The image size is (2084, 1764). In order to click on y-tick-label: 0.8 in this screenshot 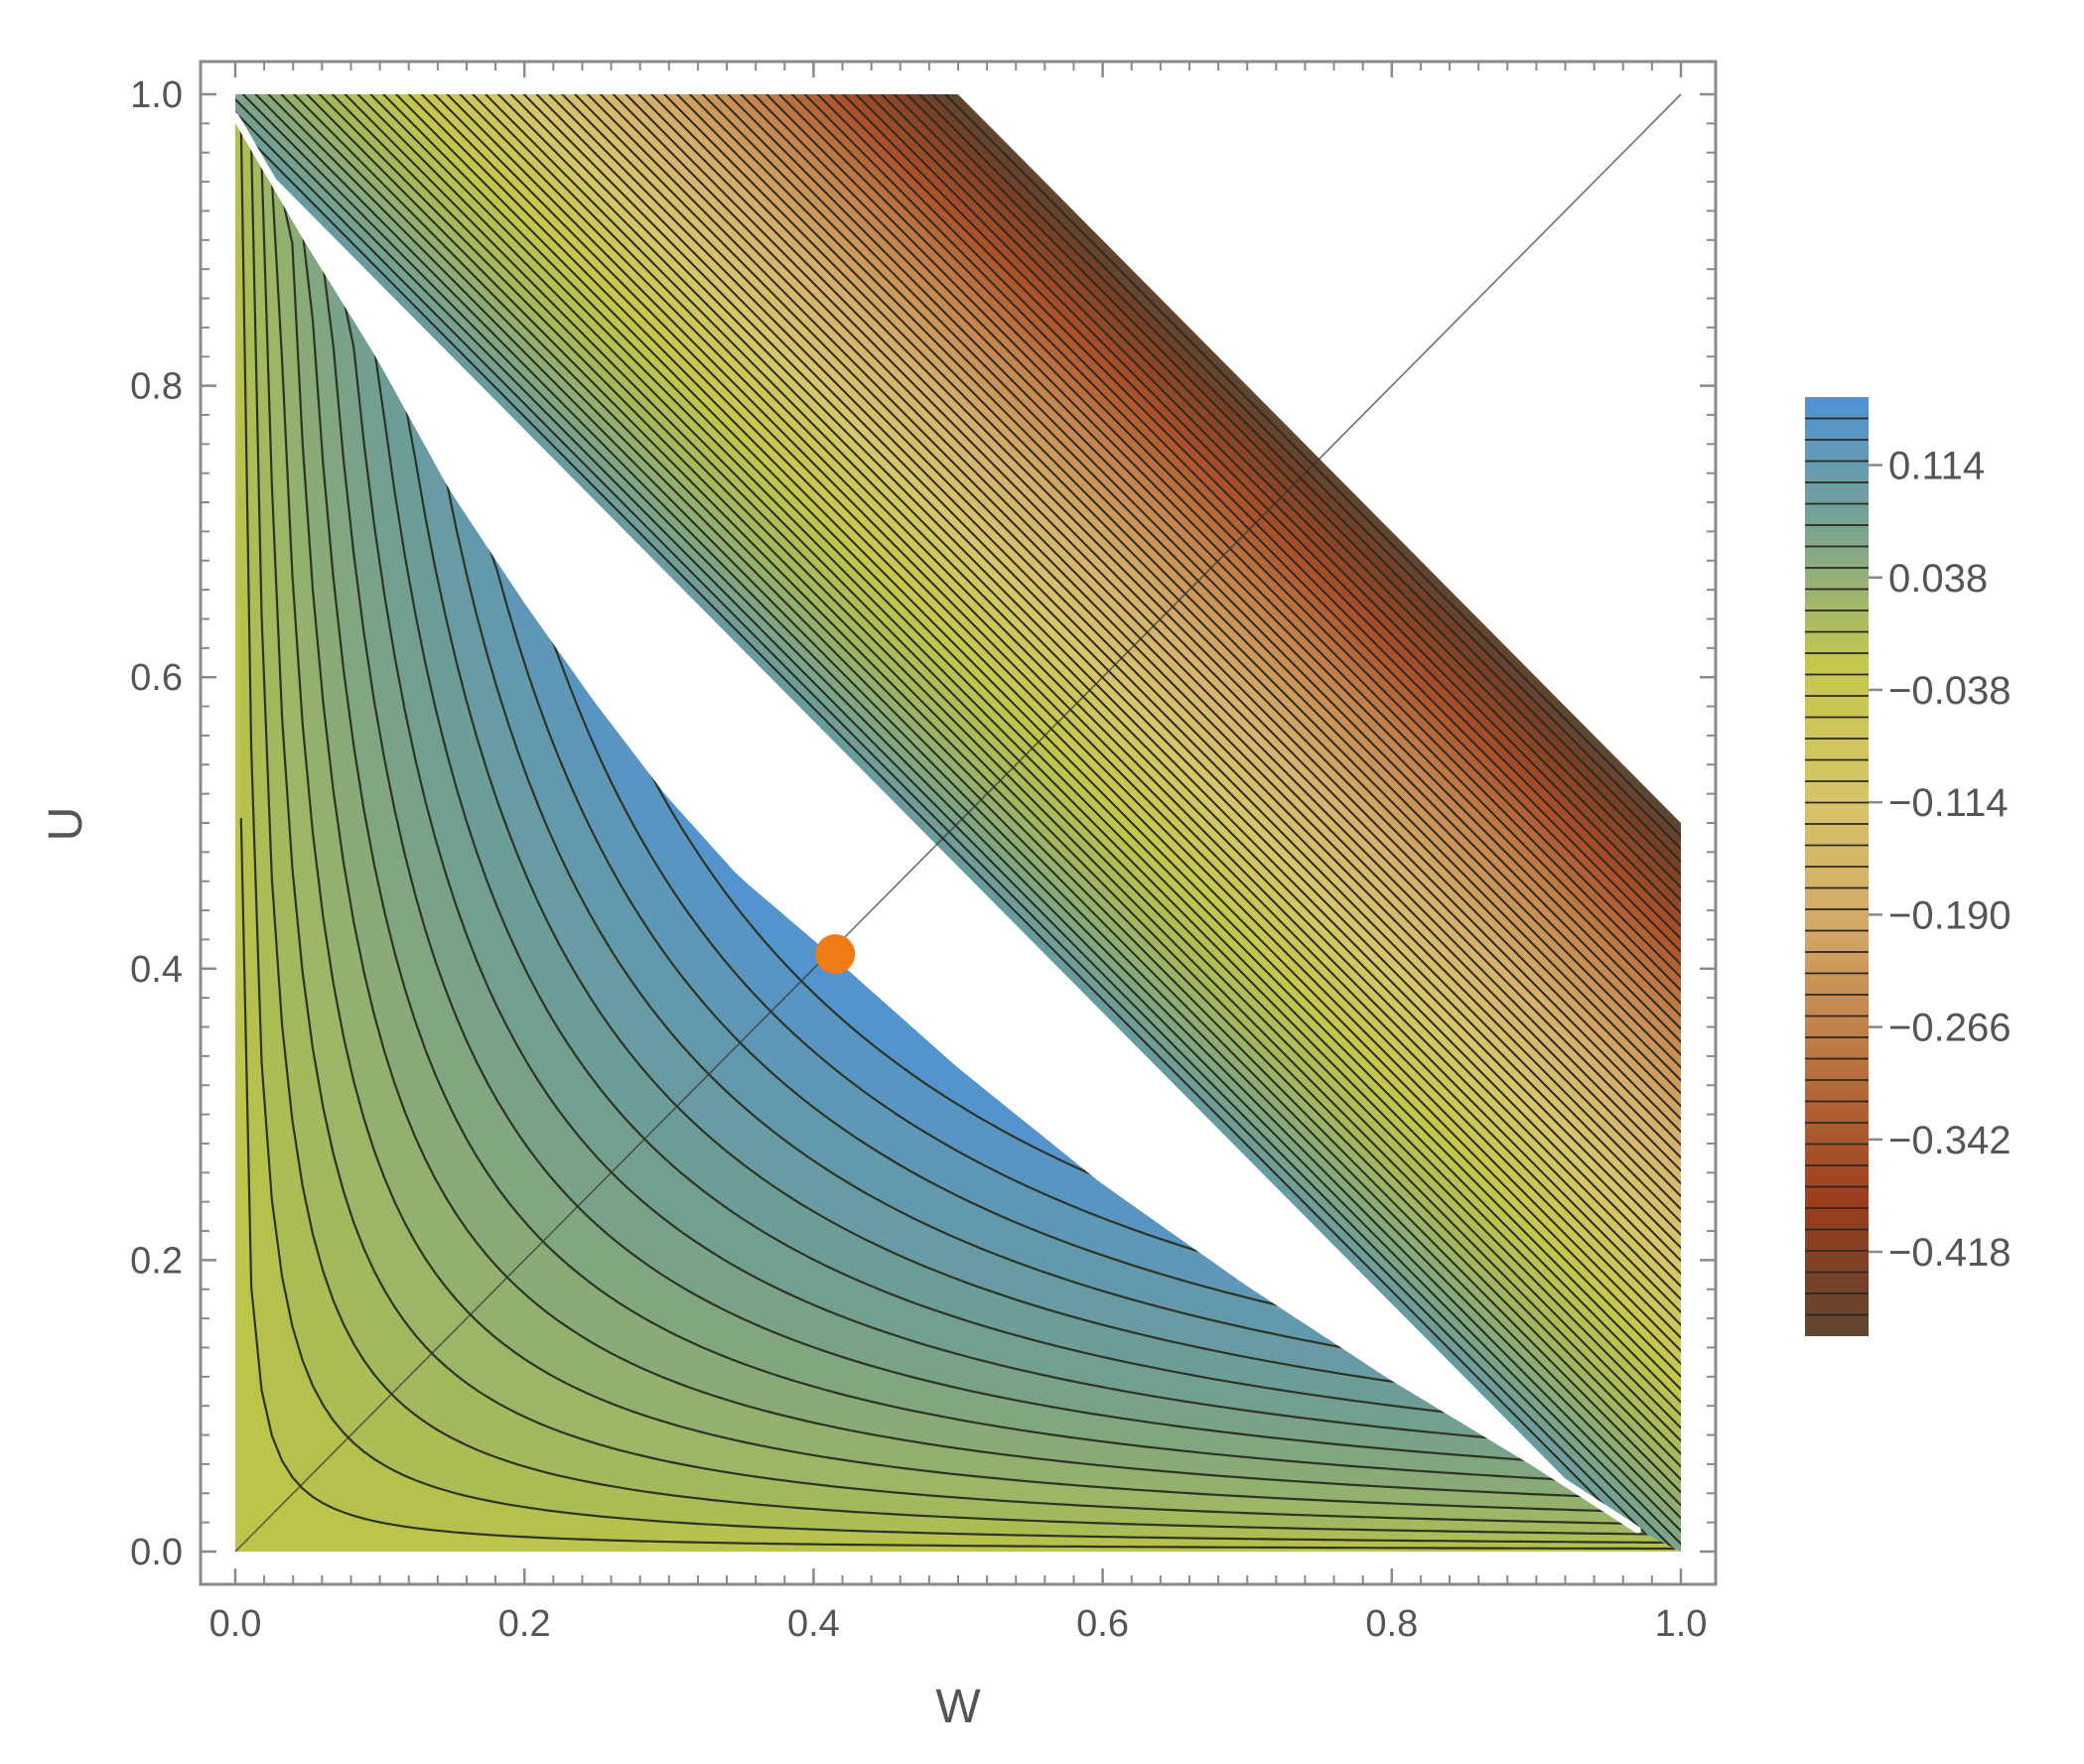, I will do `click(156, 387)`.